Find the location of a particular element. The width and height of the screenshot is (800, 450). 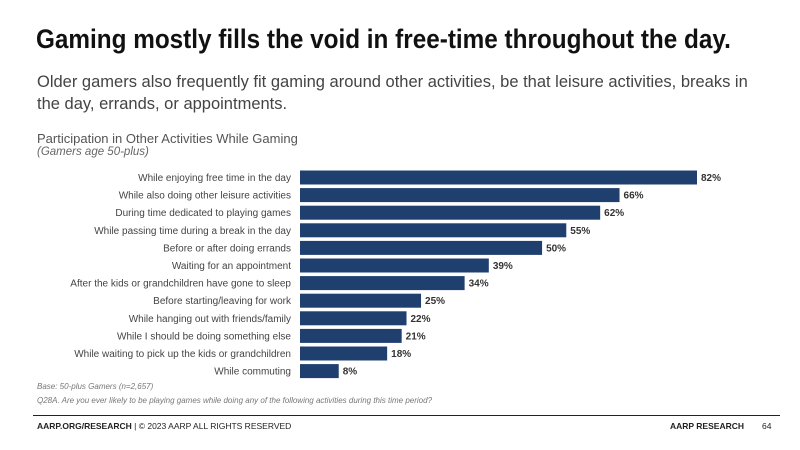

category-label: While enjoying free time in the day is located at coordinates (214, 178).